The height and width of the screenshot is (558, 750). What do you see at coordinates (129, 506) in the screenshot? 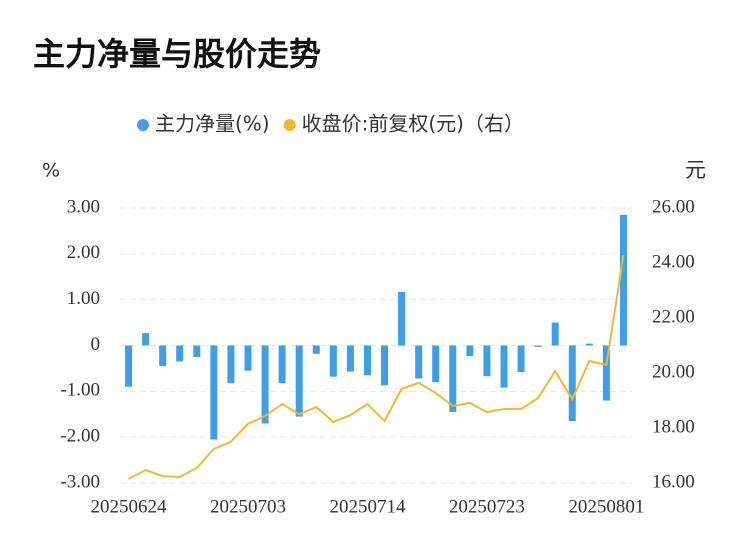
I see `x-tick-label: 20250624` at bounding box center [129, 506].